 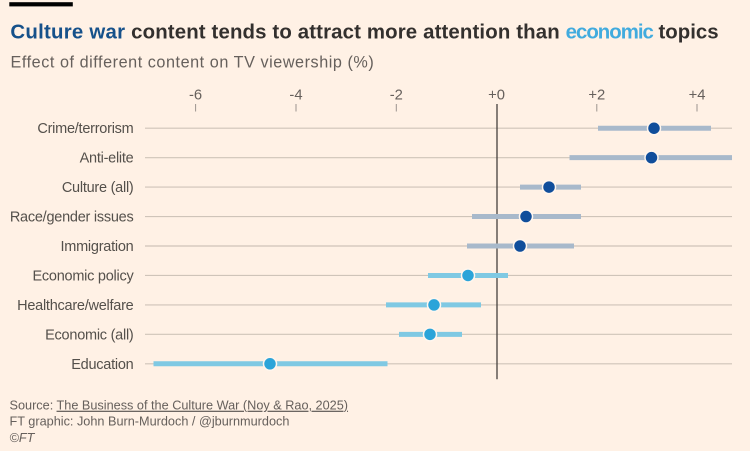 I want to click on svg-text: Culture (all), so click(x=98, y=188).